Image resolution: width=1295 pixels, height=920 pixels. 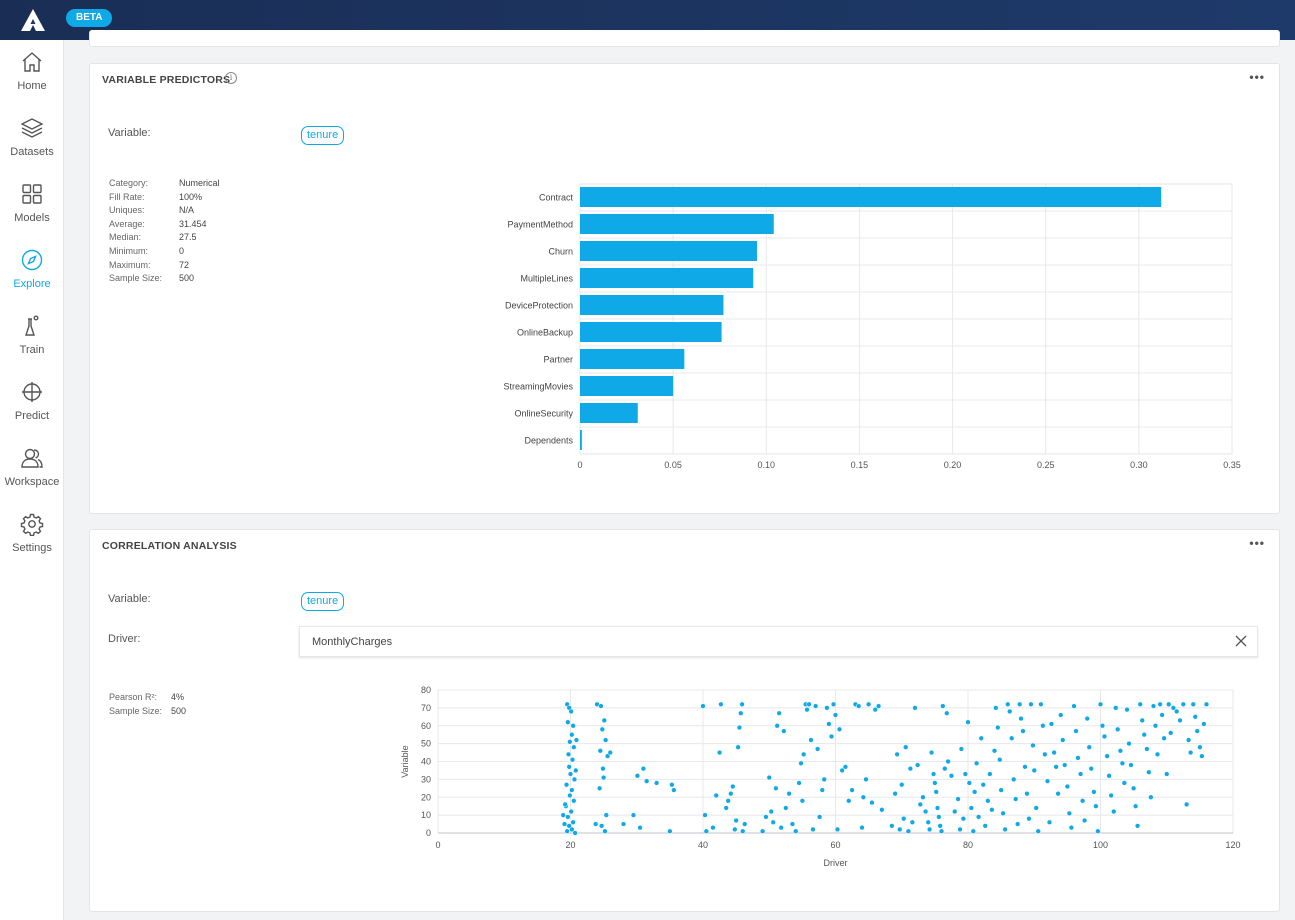 I want to click on close-icon, so click(x=1241, y=641).